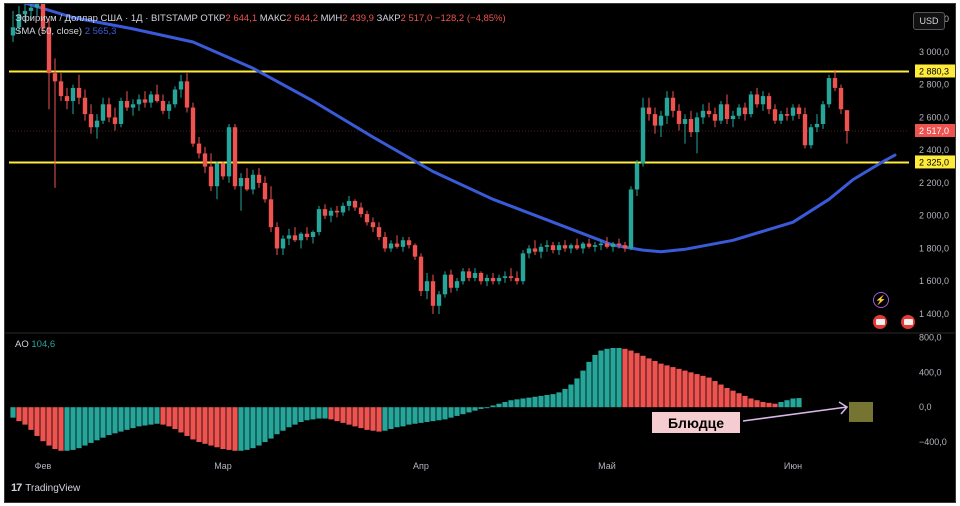  What do you see at coordinates (793, 466) in the screenshot?
I see `time-tick-label: Июн` at bounding box center [793, 466].